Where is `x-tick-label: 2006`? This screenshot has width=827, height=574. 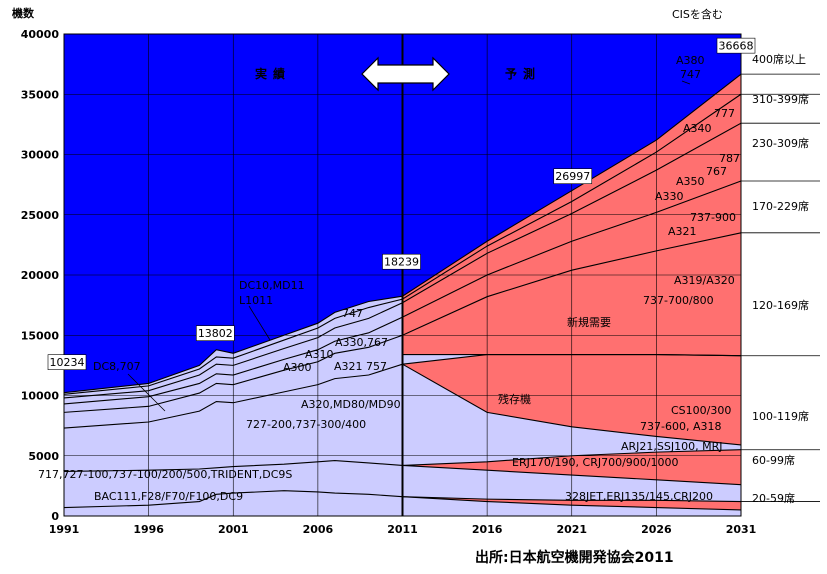
x-tick-label: 2006 is located at coordinates (318, 529).